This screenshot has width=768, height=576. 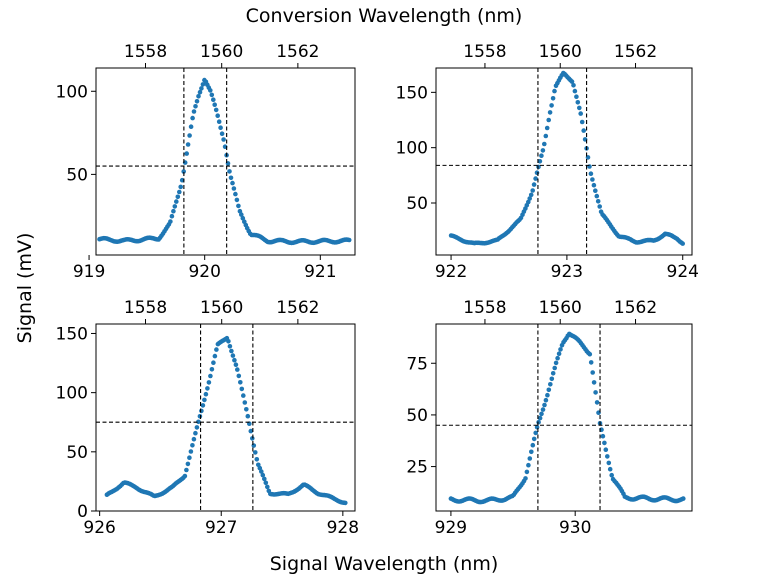 I want to click on y-tick-label: 100, so click(x=412, y=149).